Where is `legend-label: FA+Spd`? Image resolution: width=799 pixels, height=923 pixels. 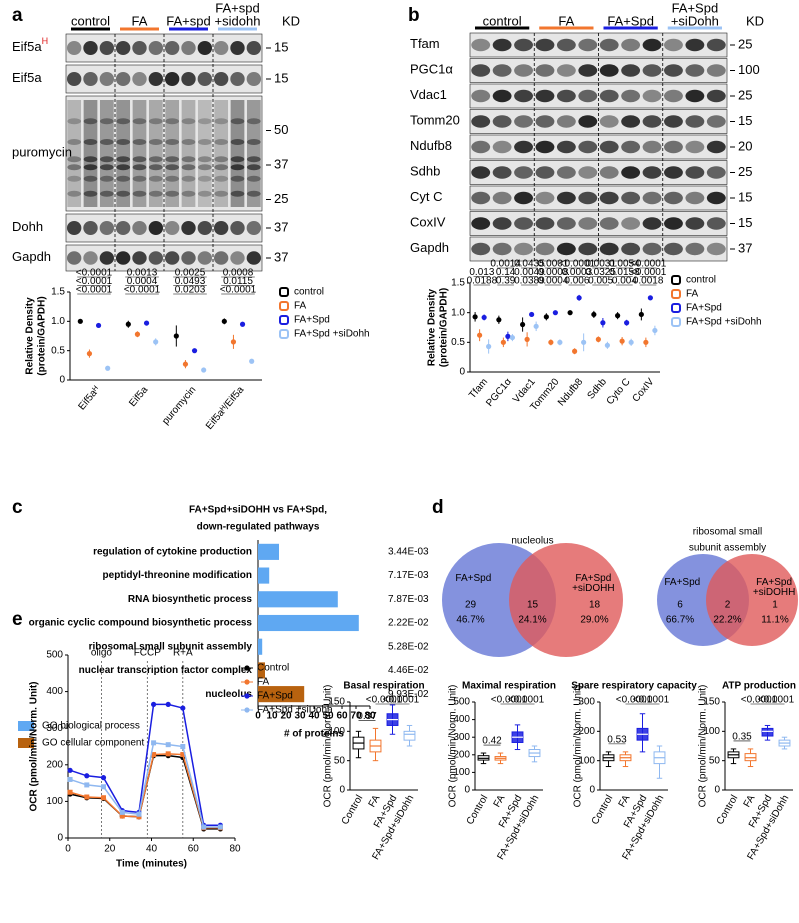 legend-label: FA+Spd is located at coordinates (704, 308).